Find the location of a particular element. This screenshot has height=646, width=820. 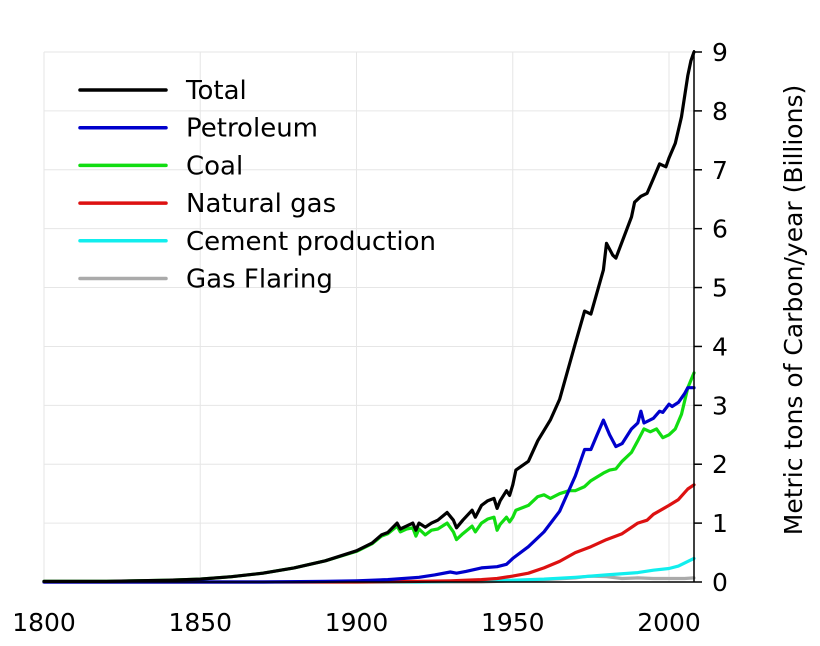

y-tick-label-3: 3 is located at coordinates (720, 405).